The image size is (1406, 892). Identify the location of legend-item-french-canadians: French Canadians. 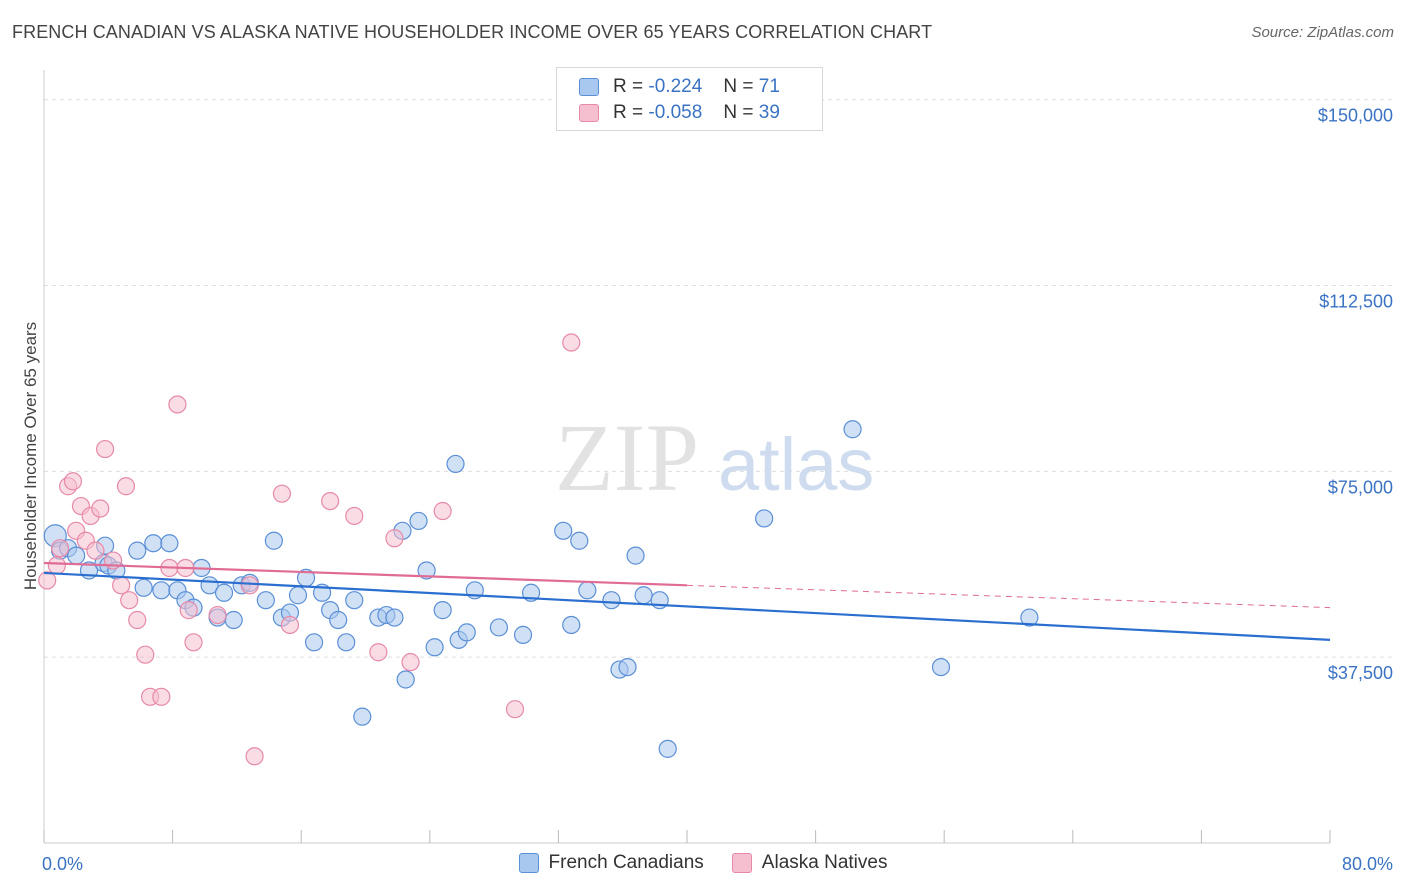
(611, 863).